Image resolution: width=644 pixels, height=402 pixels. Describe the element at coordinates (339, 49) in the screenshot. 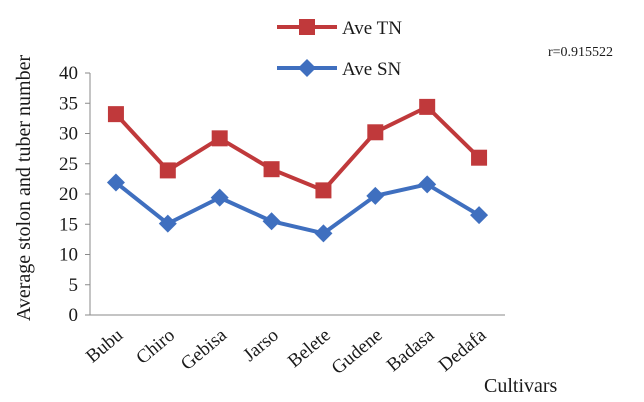

I see `legend: Ave TN Ave SN` at that location.